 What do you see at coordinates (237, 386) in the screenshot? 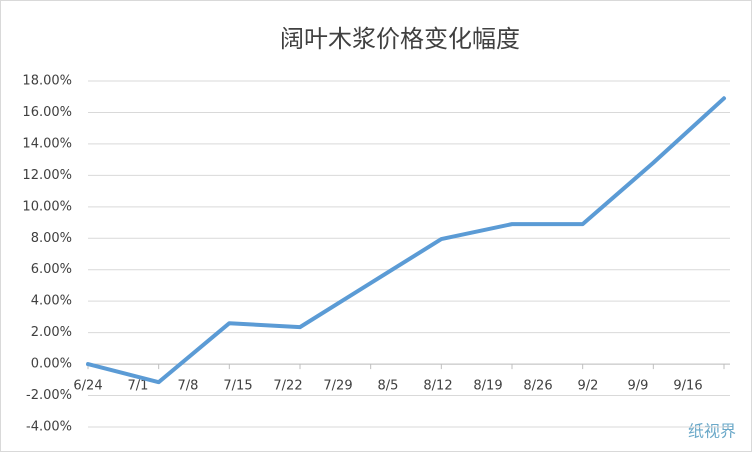
I see `x-tick-label: 7/15` at bounding box center [237, 386].